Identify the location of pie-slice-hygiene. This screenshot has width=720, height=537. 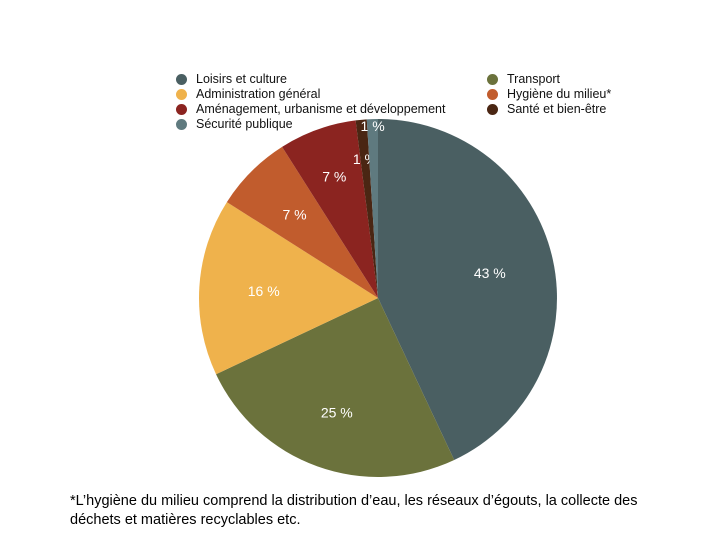
(302, 222).